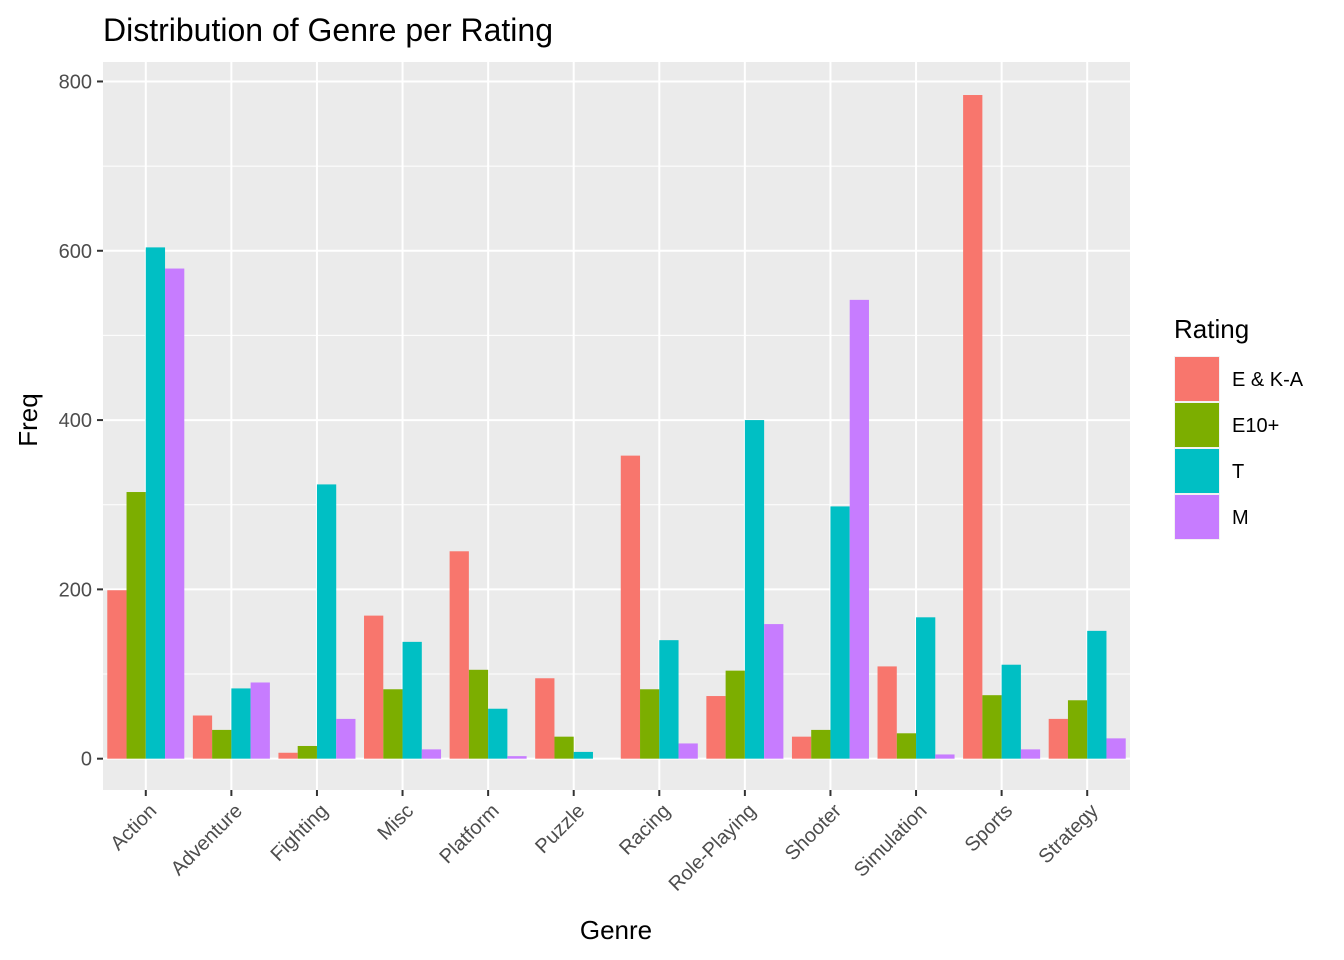 This screenshot has height=960, width=1344. I want to click on bar-e-k-a-puzzle, so click(545, 718).